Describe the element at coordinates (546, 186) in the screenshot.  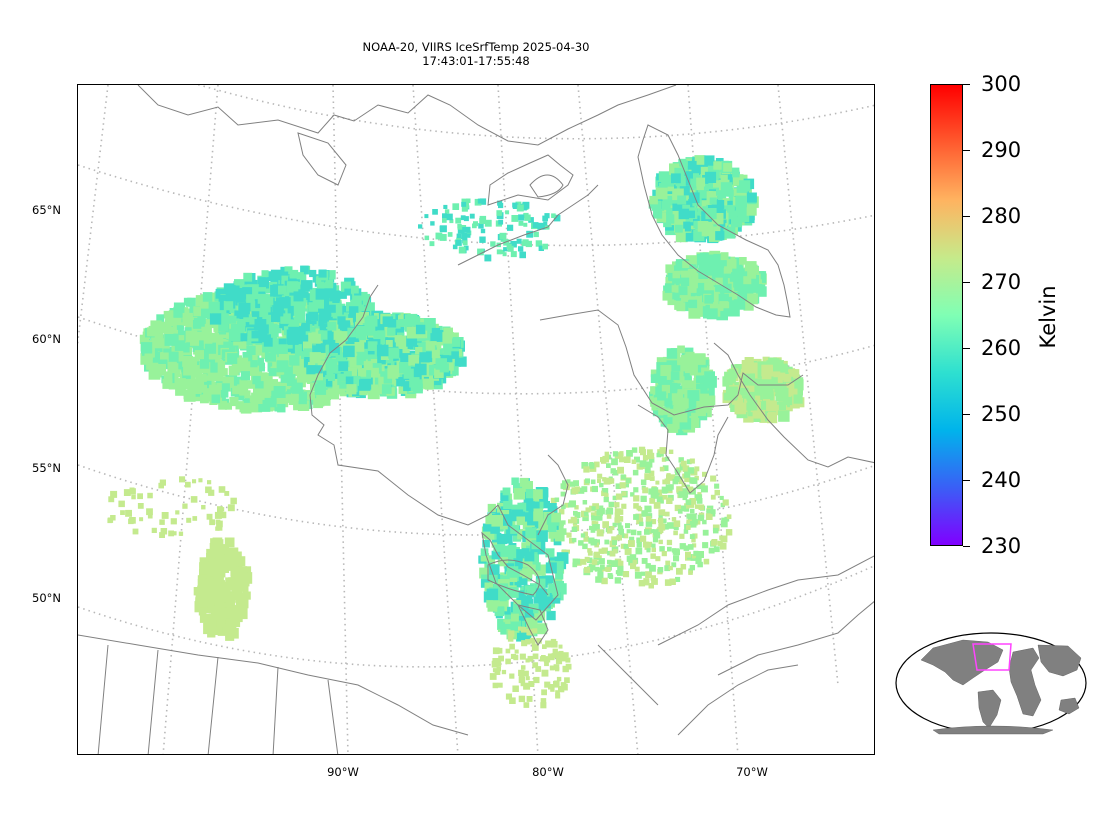
I see `coats-island` at that location.